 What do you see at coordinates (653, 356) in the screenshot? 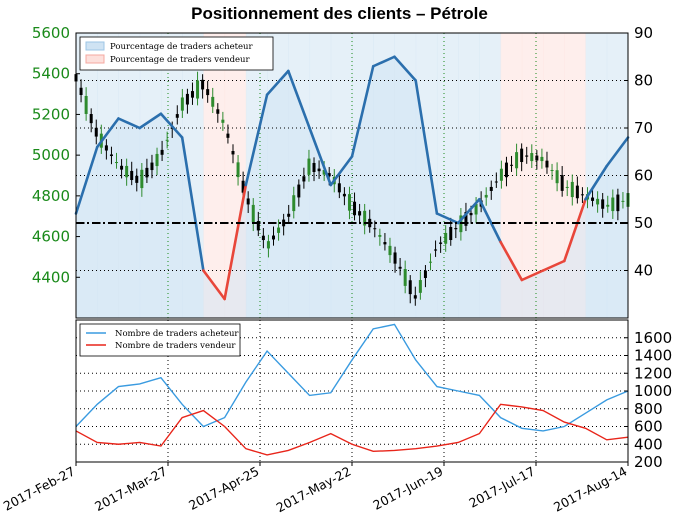
I see `right-tick-label: 1400` at bounding box center [653, 356].